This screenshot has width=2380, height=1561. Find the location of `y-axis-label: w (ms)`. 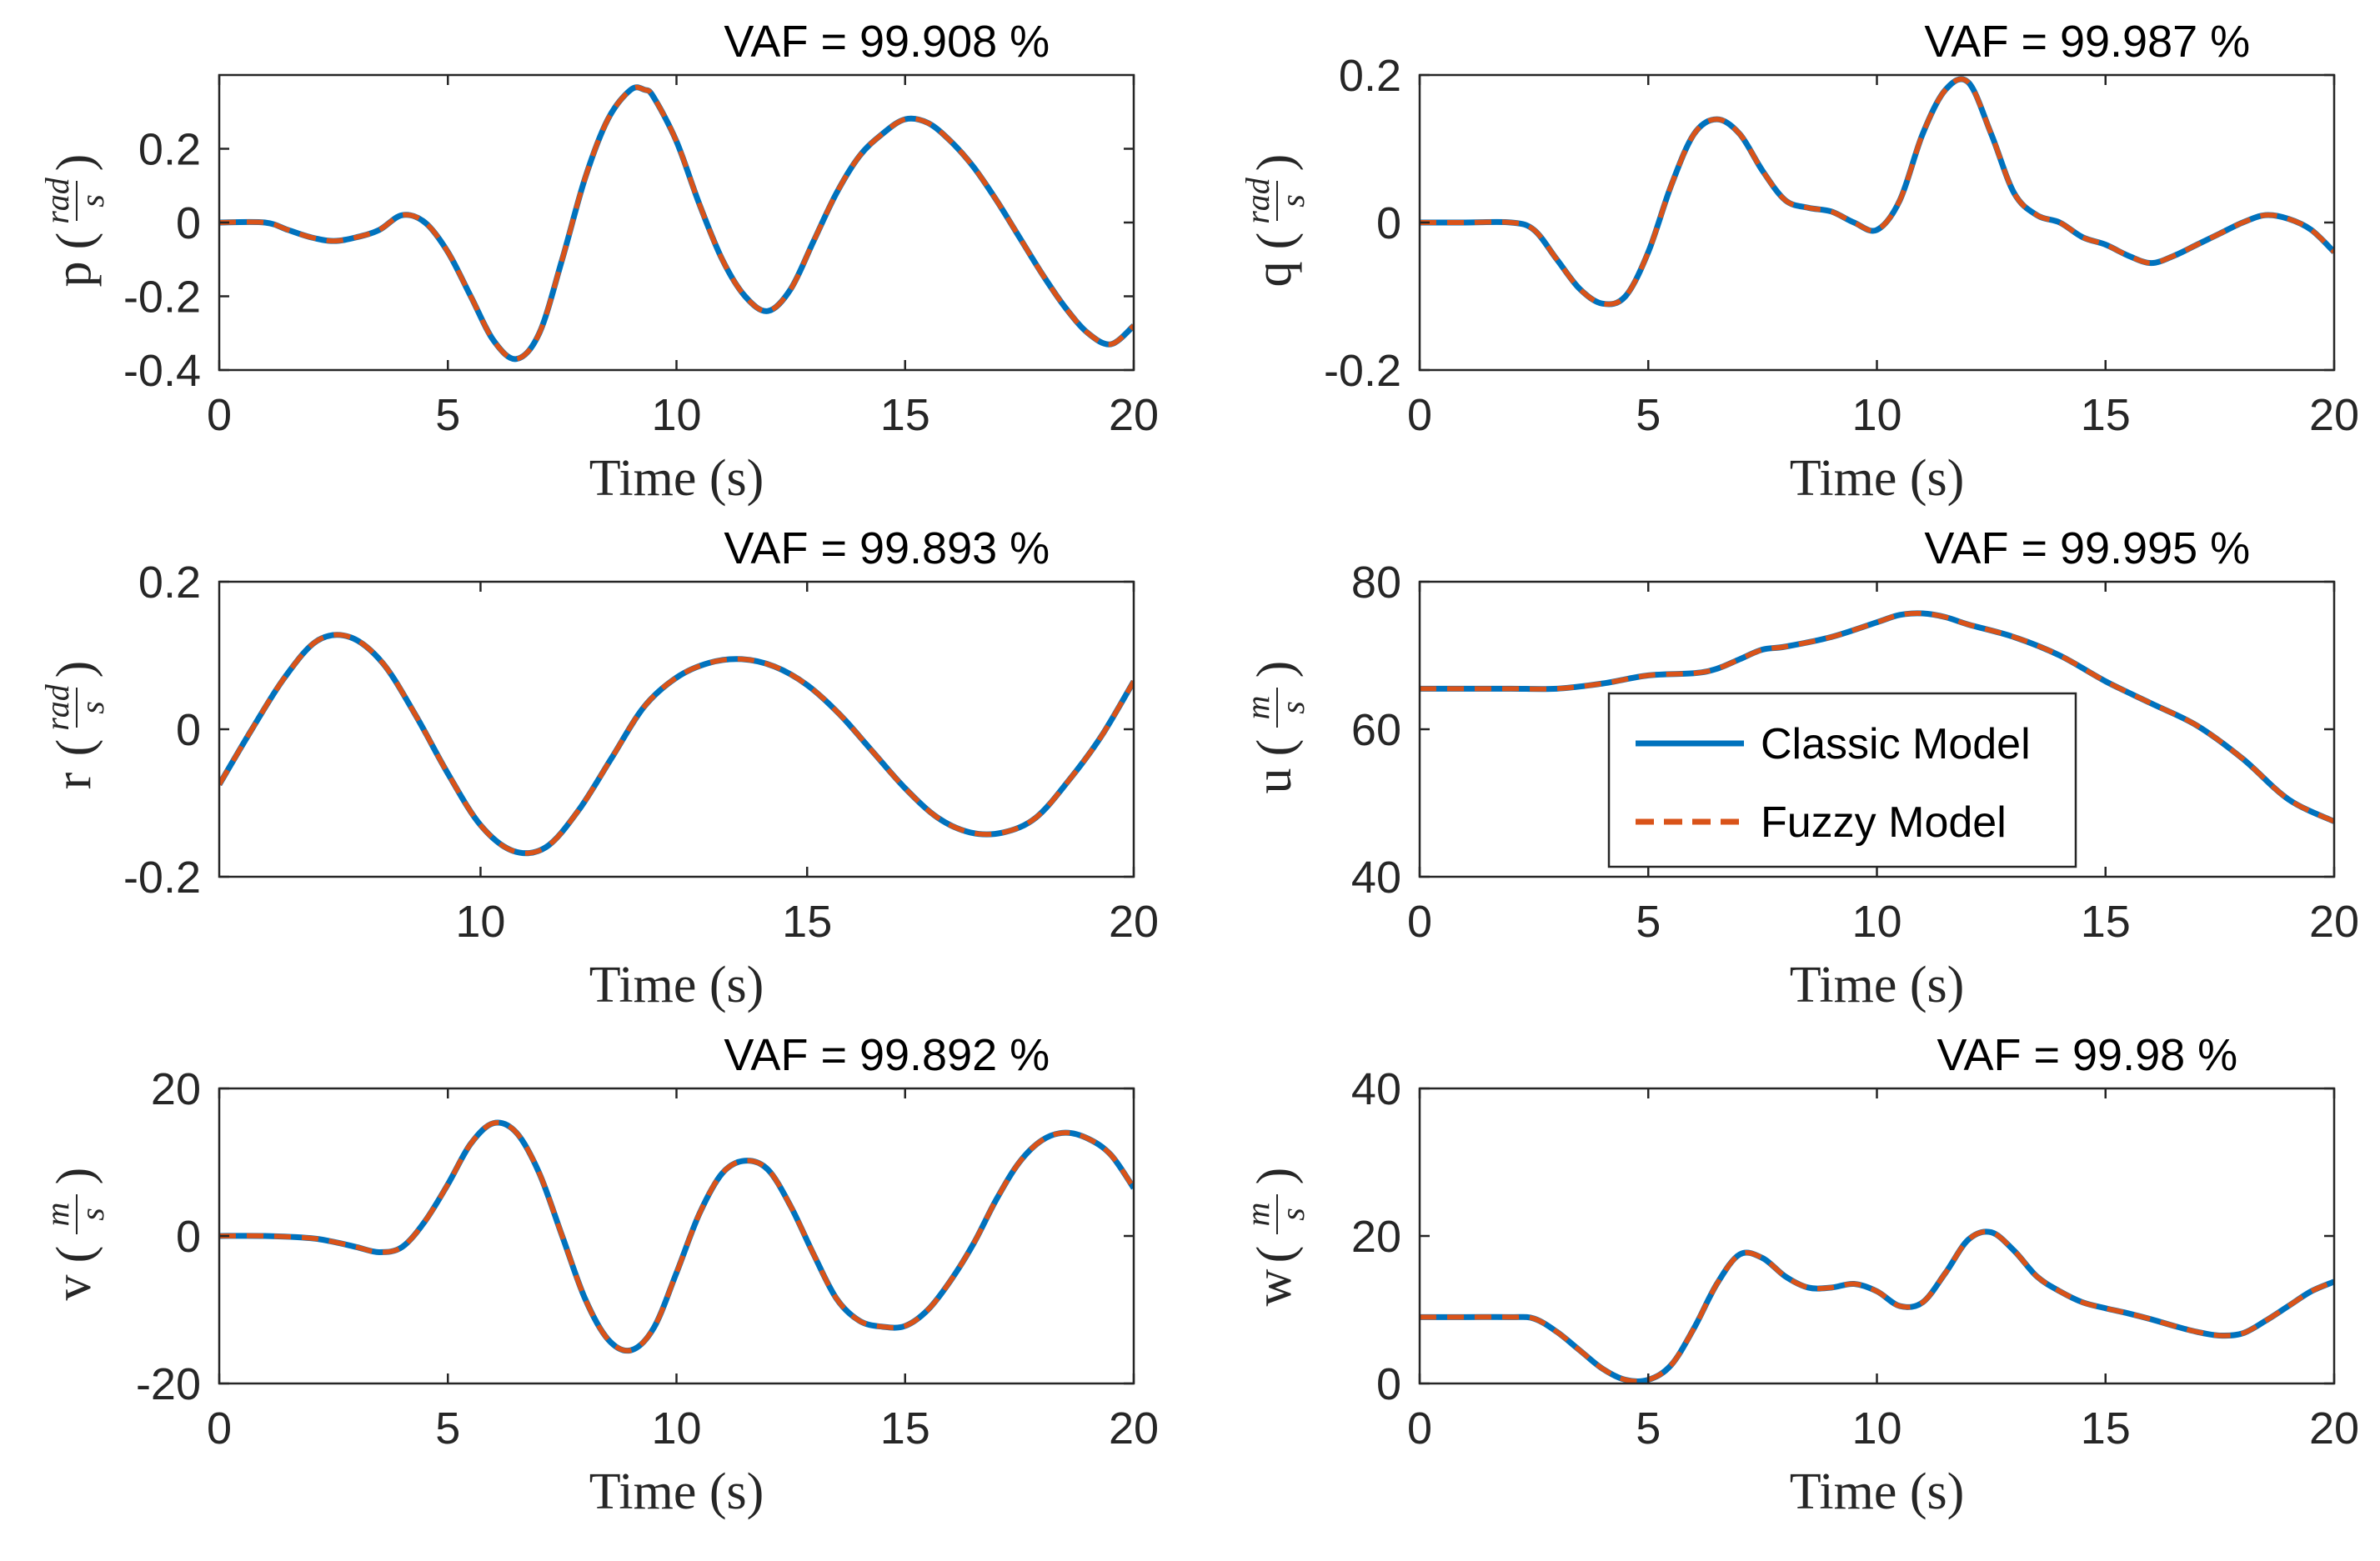

y-axis-label: w (ms) is located at coordinates (1275, 1238).